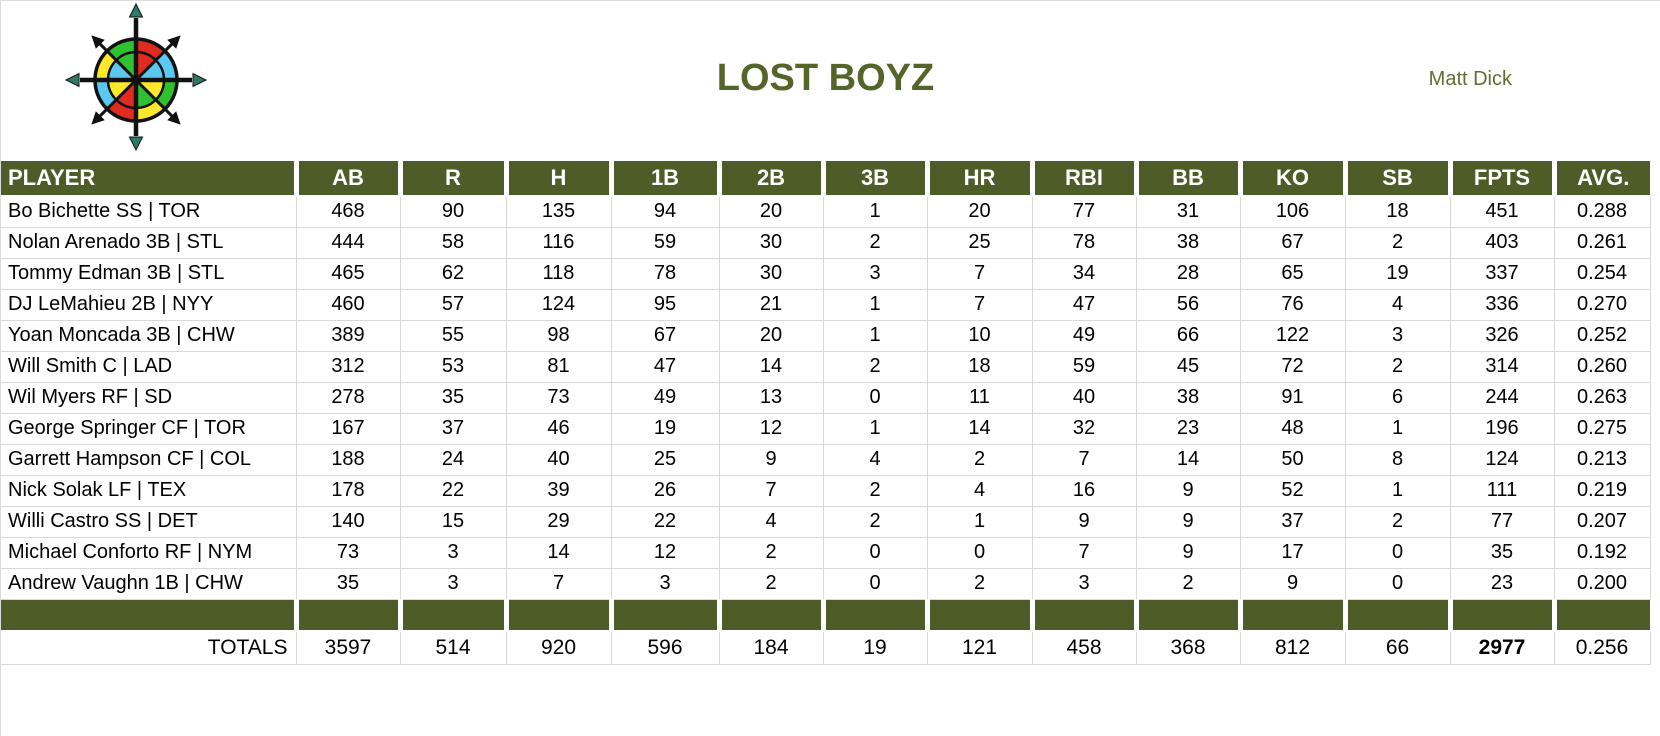 Image resolution: width=1660 pixels, height=736 pixels. I want to click on stat-cell-sb: 2, so click(1398, 243).